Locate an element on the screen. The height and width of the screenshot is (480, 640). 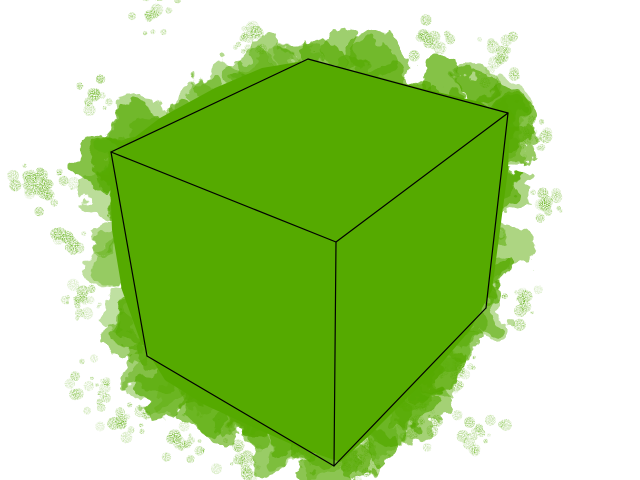
bounding-box-edge-vertical-right is located at coordinates (497, 210).